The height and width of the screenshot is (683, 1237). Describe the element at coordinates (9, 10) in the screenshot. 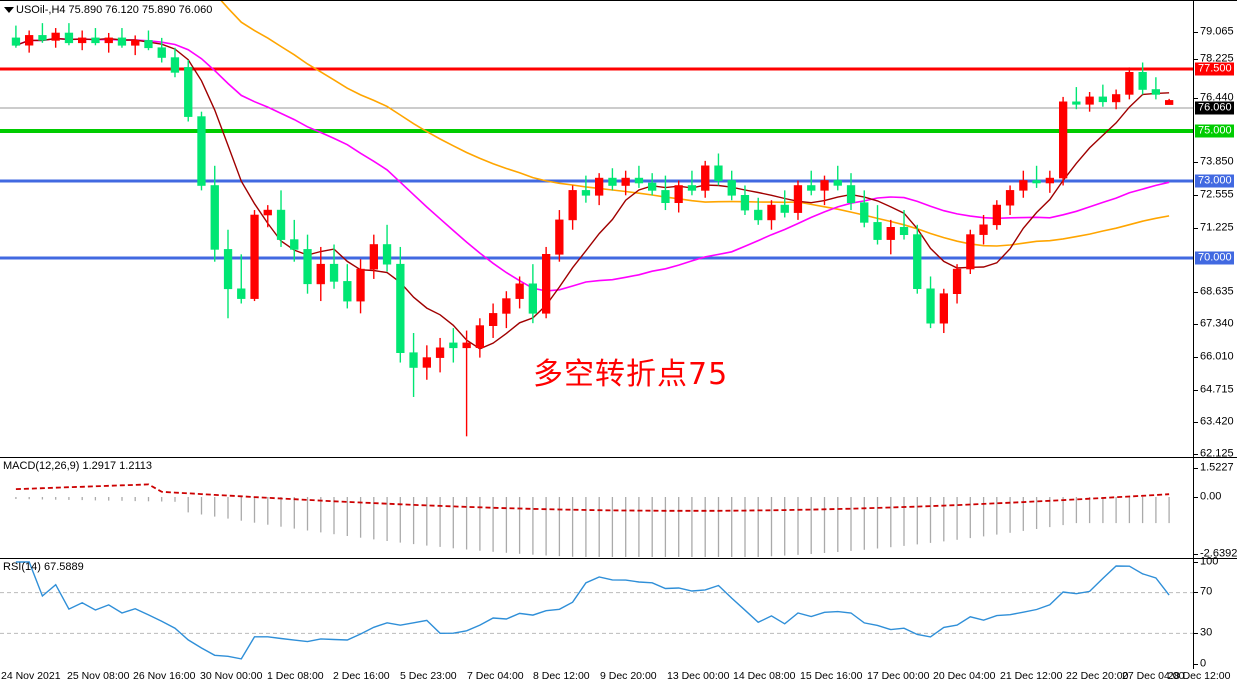

I see `triangle-down-icon` at that location.